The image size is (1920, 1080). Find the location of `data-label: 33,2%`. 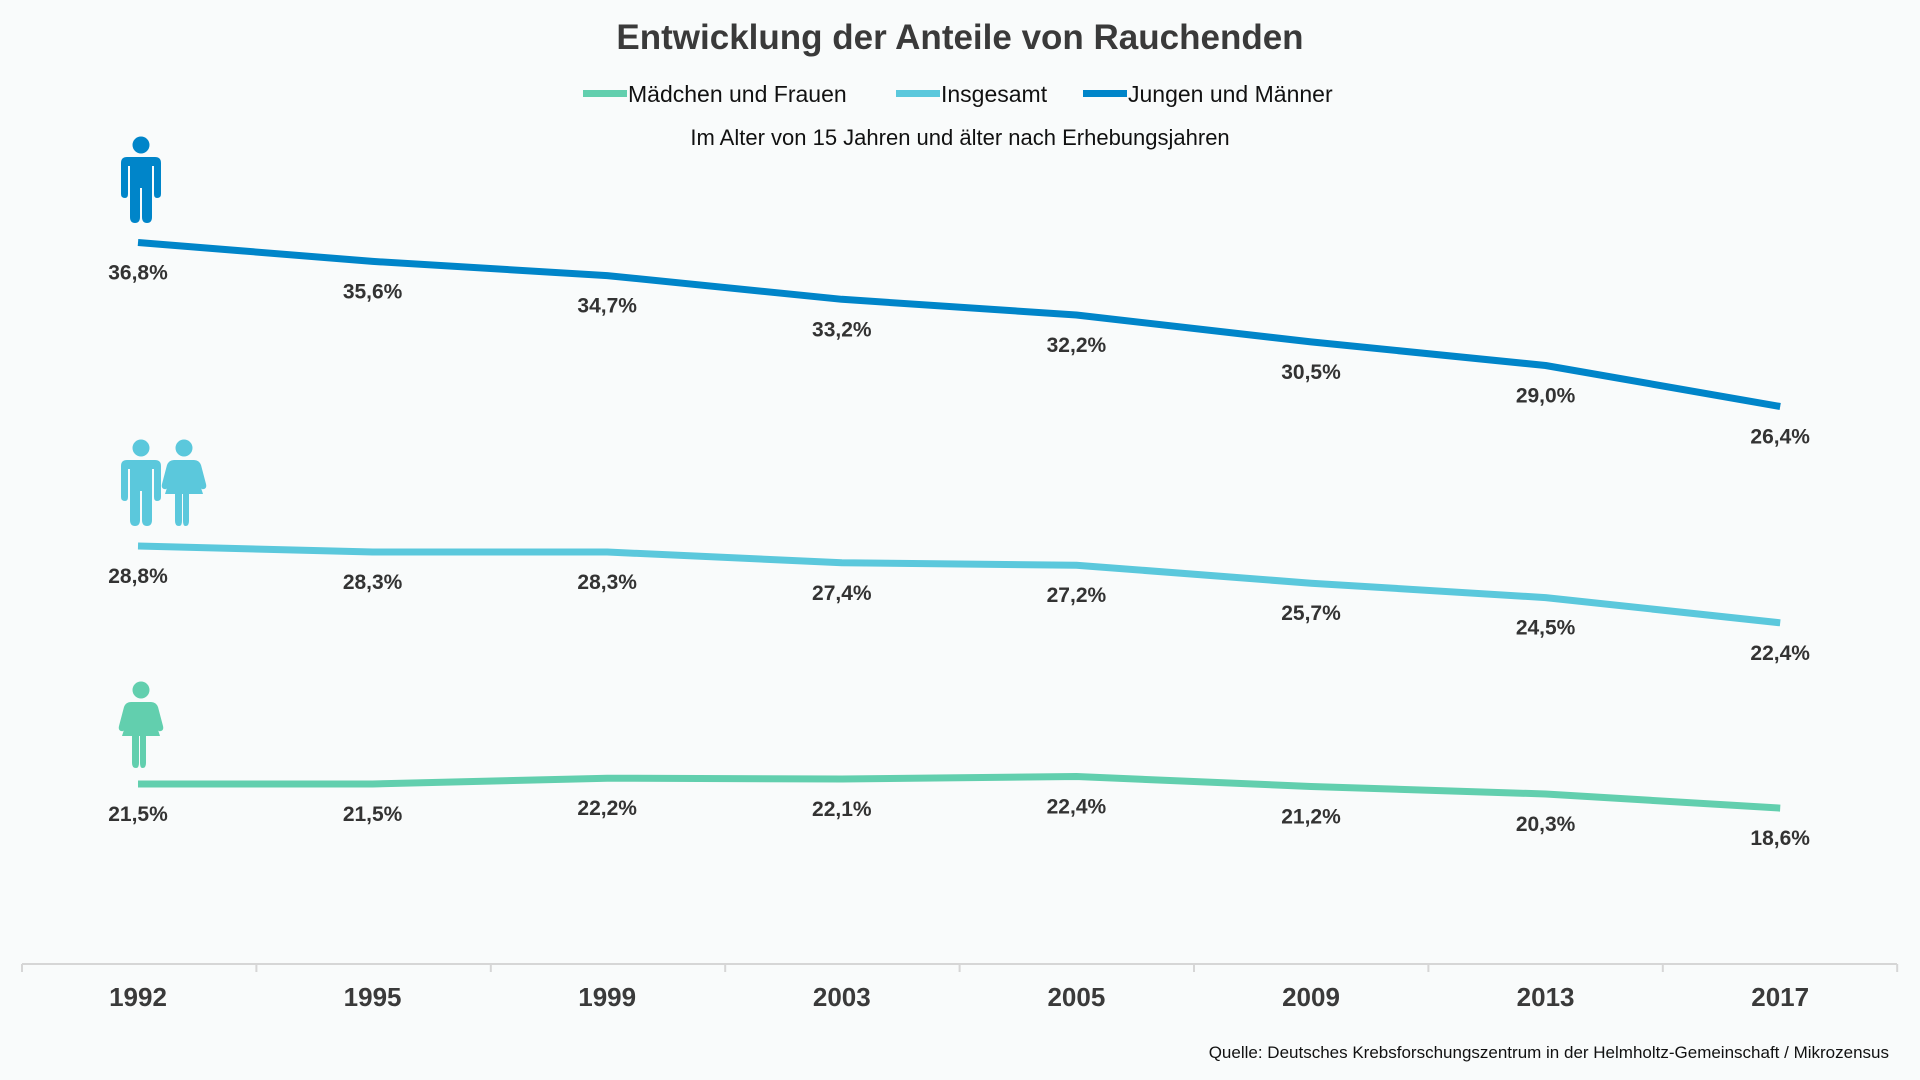

data-label: 33,2% is located at coordinates (842, 329).